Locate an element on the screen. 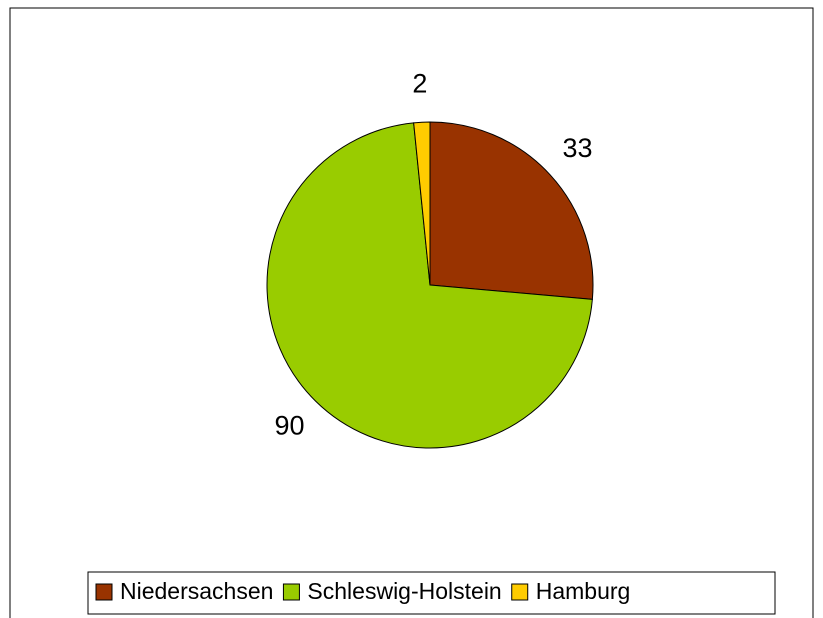  legend-label: Niedersachsen is located at coordinates (196, 591).